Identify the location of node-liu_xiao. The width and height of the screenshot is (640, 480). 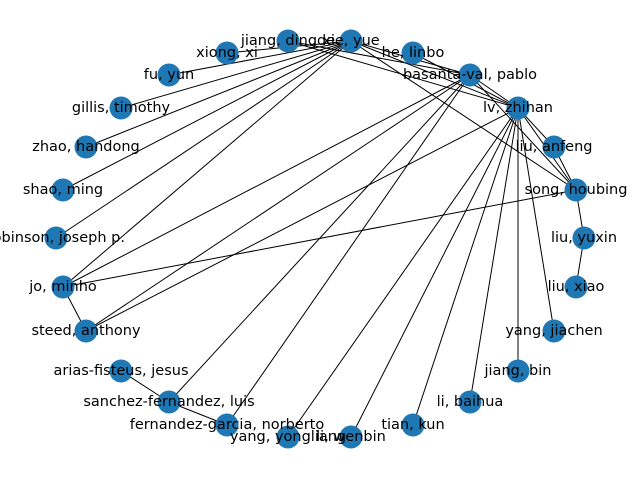
(576, 287).